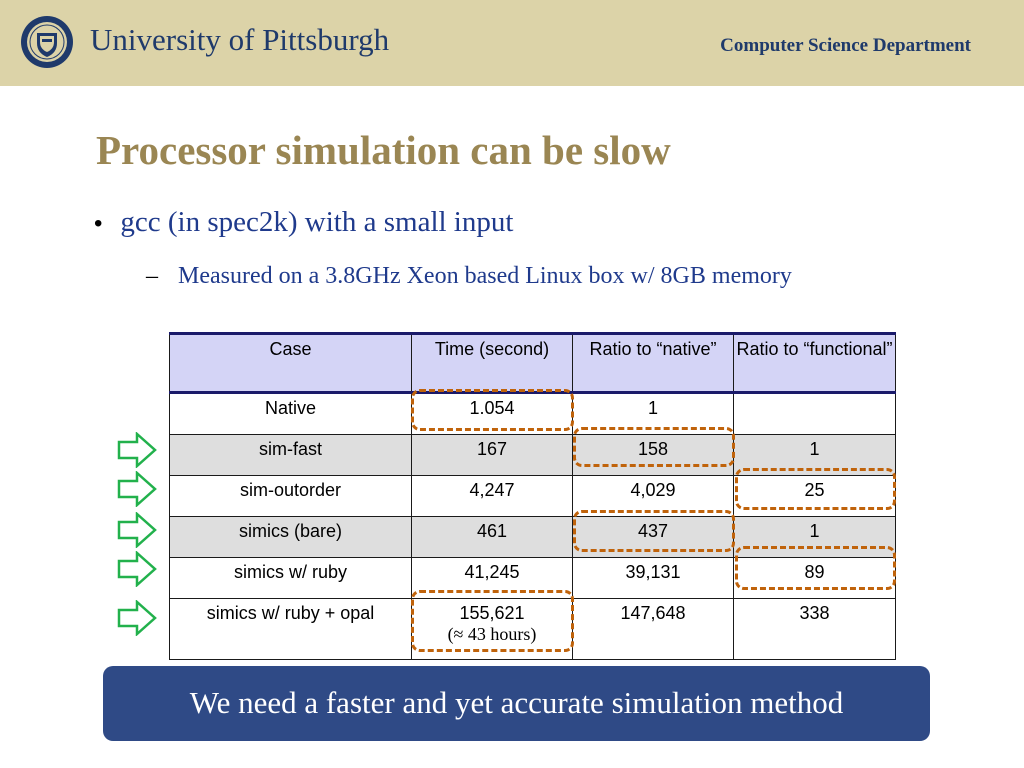 The image size is (1024, 768). Describe the element at coordinates (492, 496) in the screenshot. I see `cell-time: 4,247` at that location.